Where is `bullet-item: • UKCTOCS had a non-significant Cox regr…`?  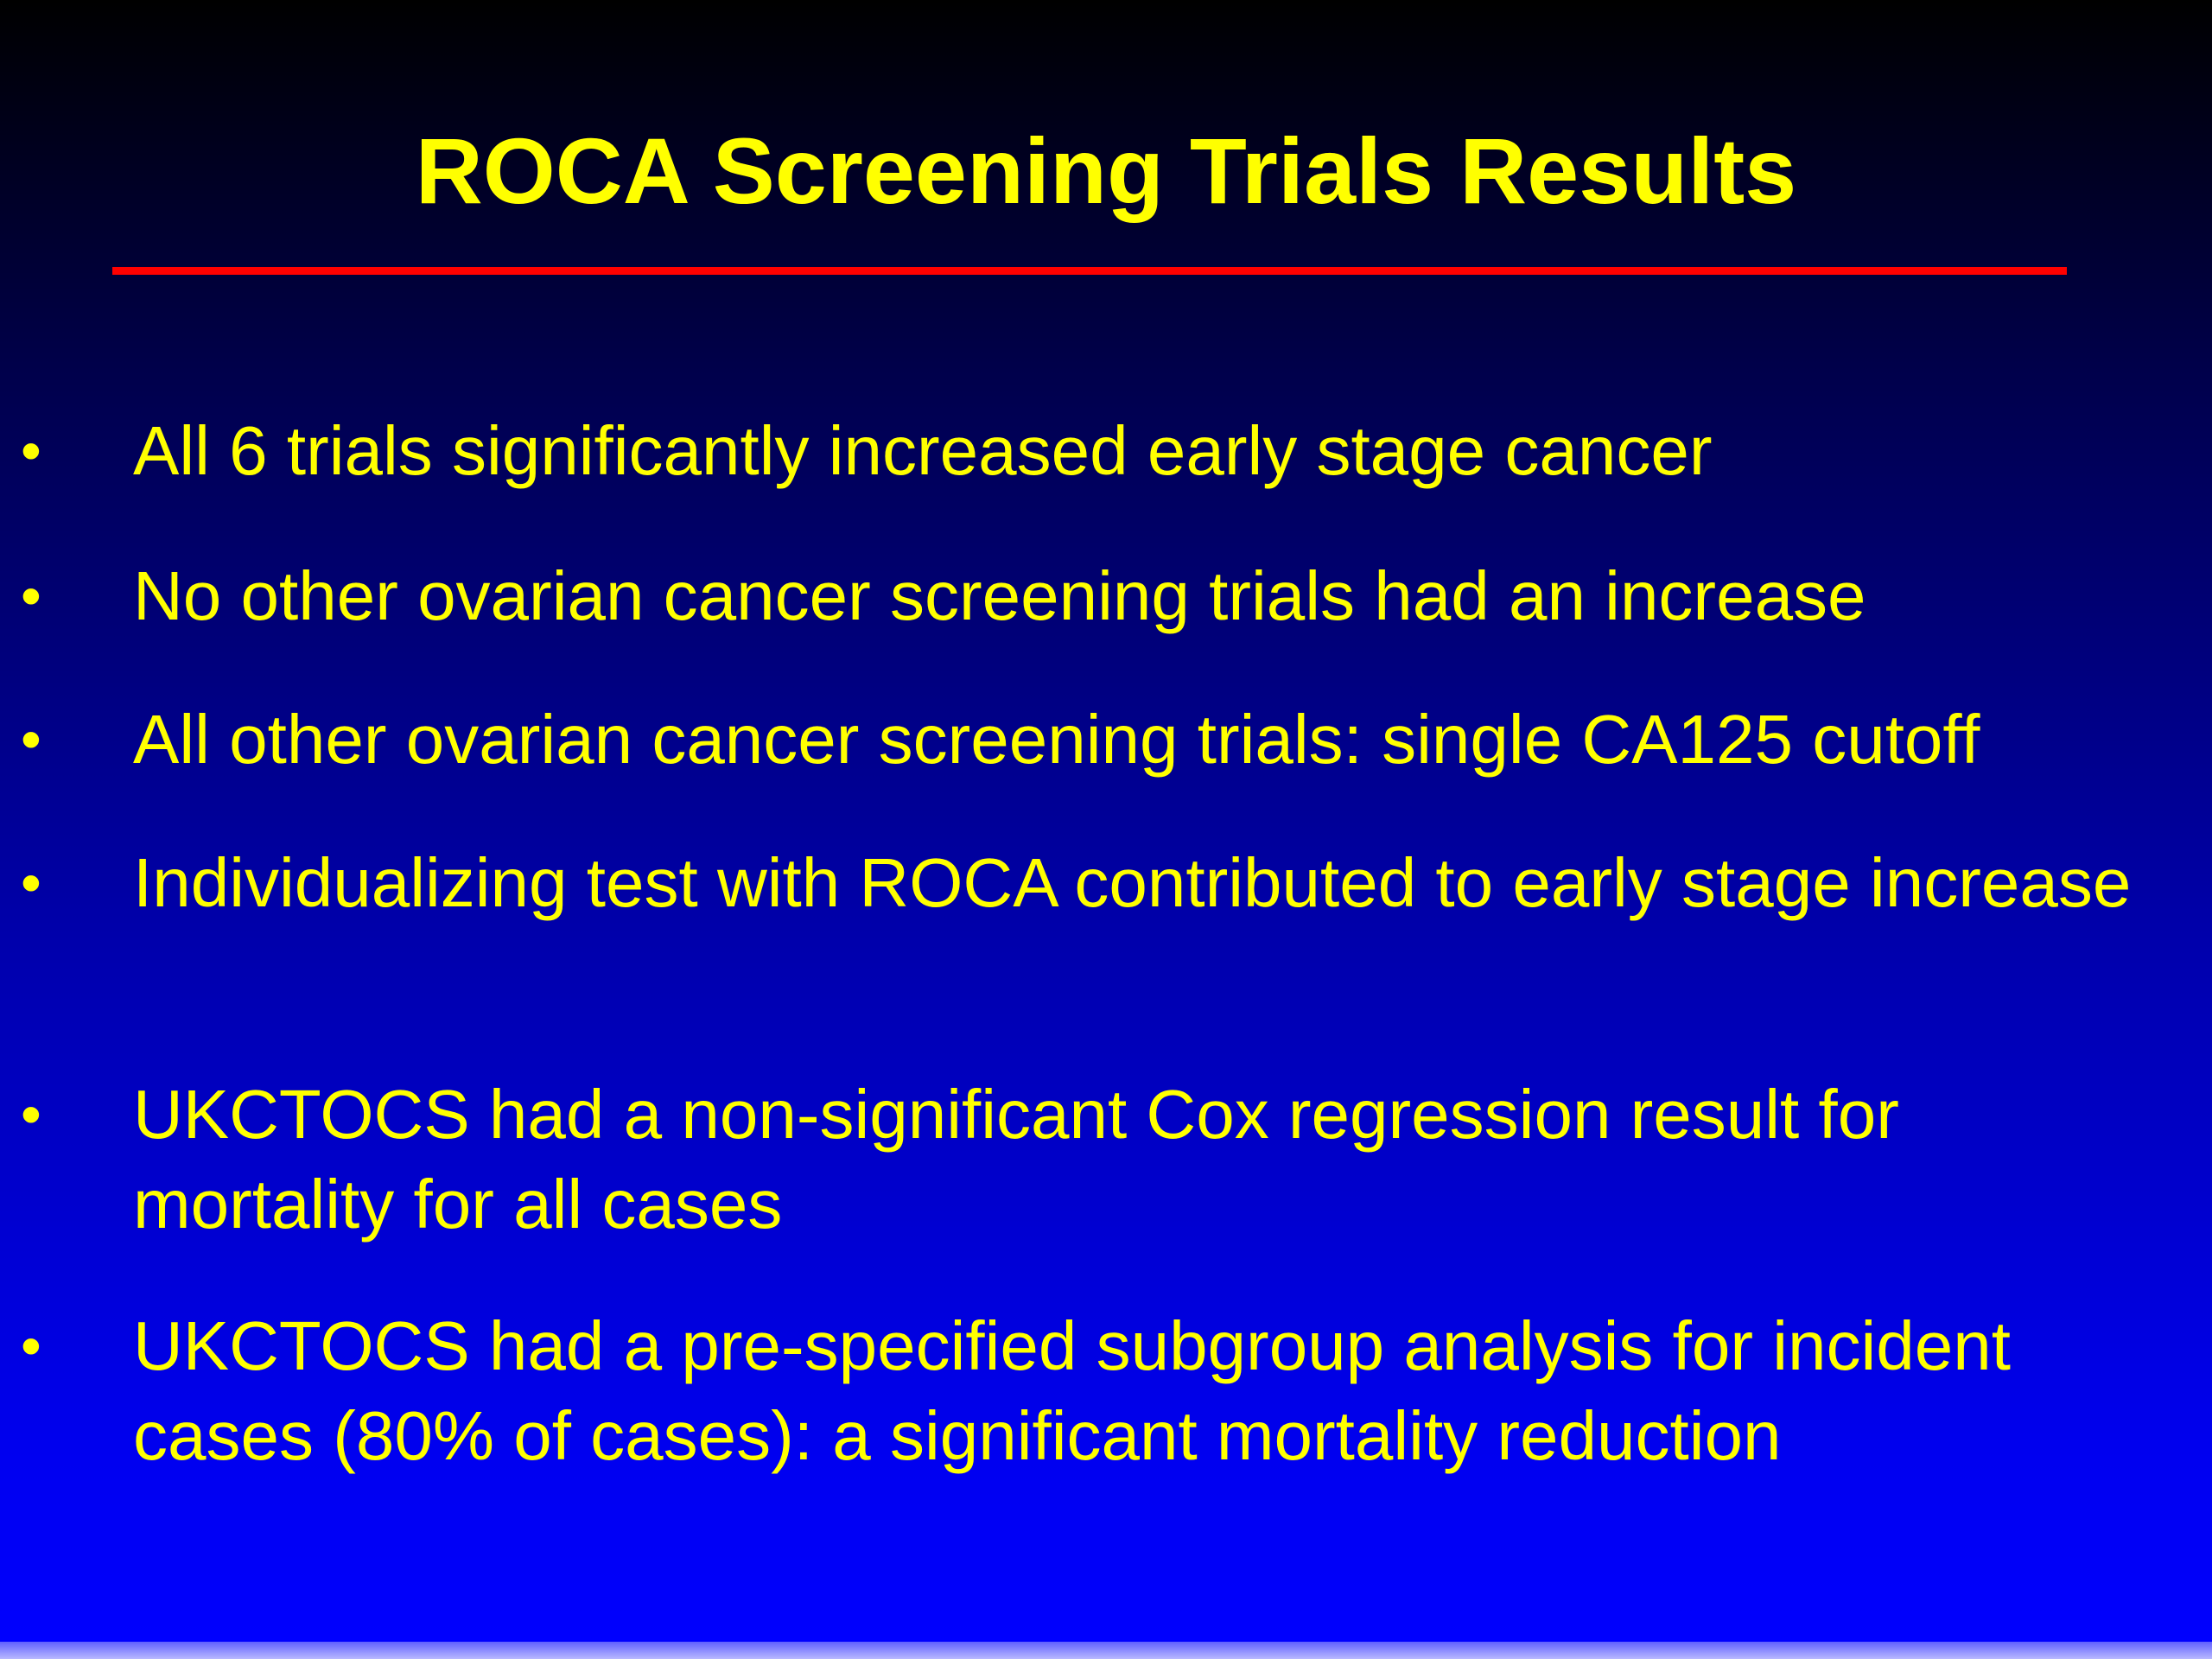 bullet-item: • UKCTOCS had a non-significant Cox regr… is located at coordinates (1106, 1159).